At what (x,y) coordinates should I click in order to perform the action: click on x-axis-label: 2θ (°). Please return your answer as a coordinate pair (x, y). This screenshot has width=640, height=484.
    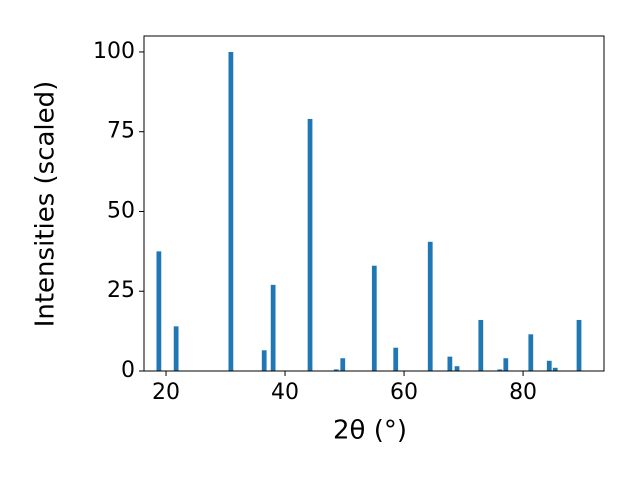
    Looking at the image, I should click on (370, 431).